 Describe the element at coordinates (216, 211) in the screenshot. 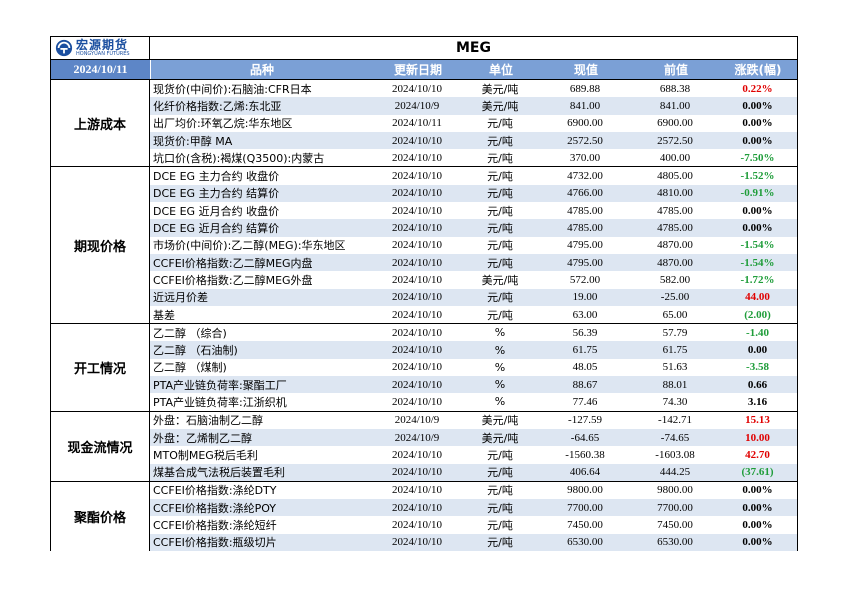

I see `indicator-name: DCE EG 近月合约 收盘价` at that location.